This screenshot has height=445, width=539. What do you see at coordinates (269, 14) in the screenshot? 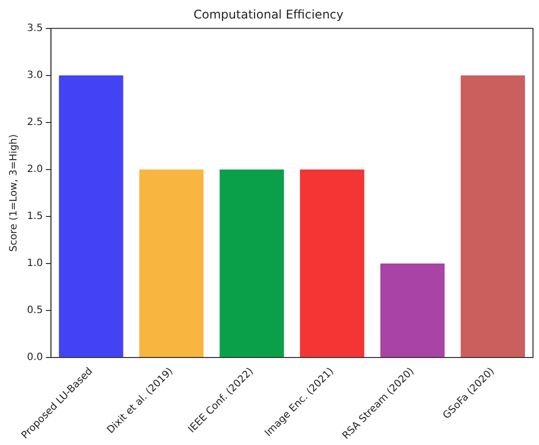
I see `chart-title: Computational Efficiency` at bounding box center [269, 14].